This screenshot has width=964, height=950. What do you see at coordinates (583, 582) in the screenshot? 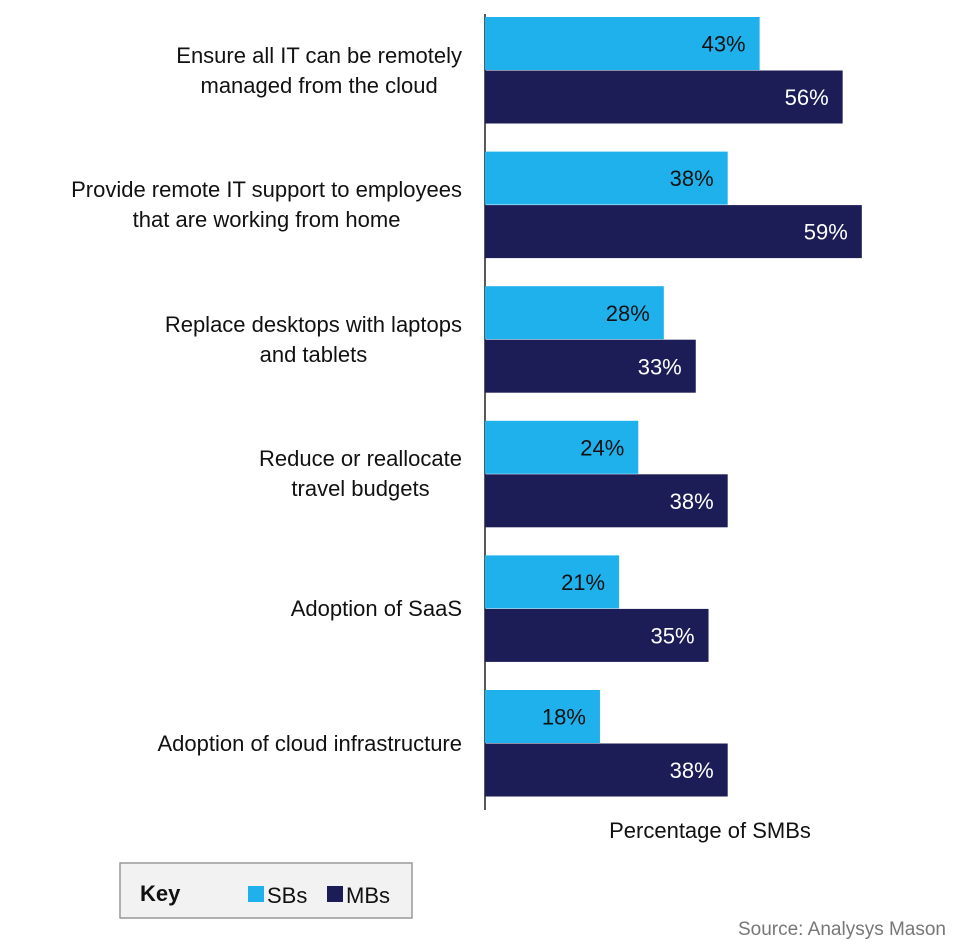
I see `value-label: 21%` at bounding box center [583, 582].